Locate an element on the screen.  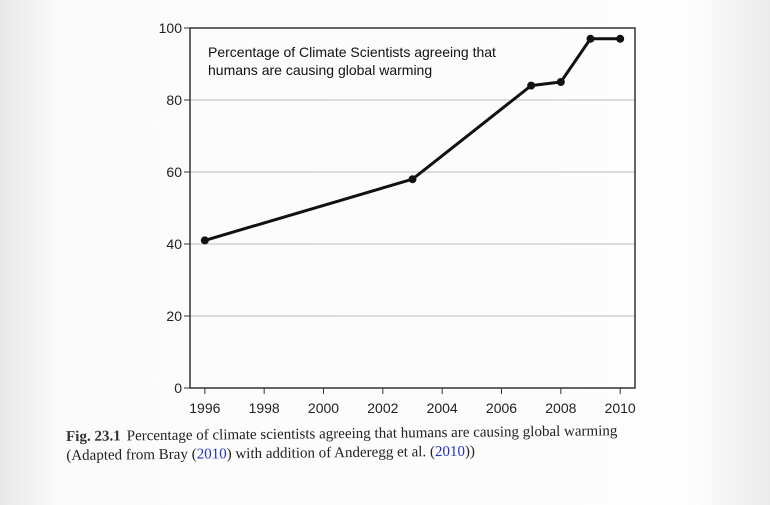
x-tick-label: 2008 is located at coordinates (560, 408).